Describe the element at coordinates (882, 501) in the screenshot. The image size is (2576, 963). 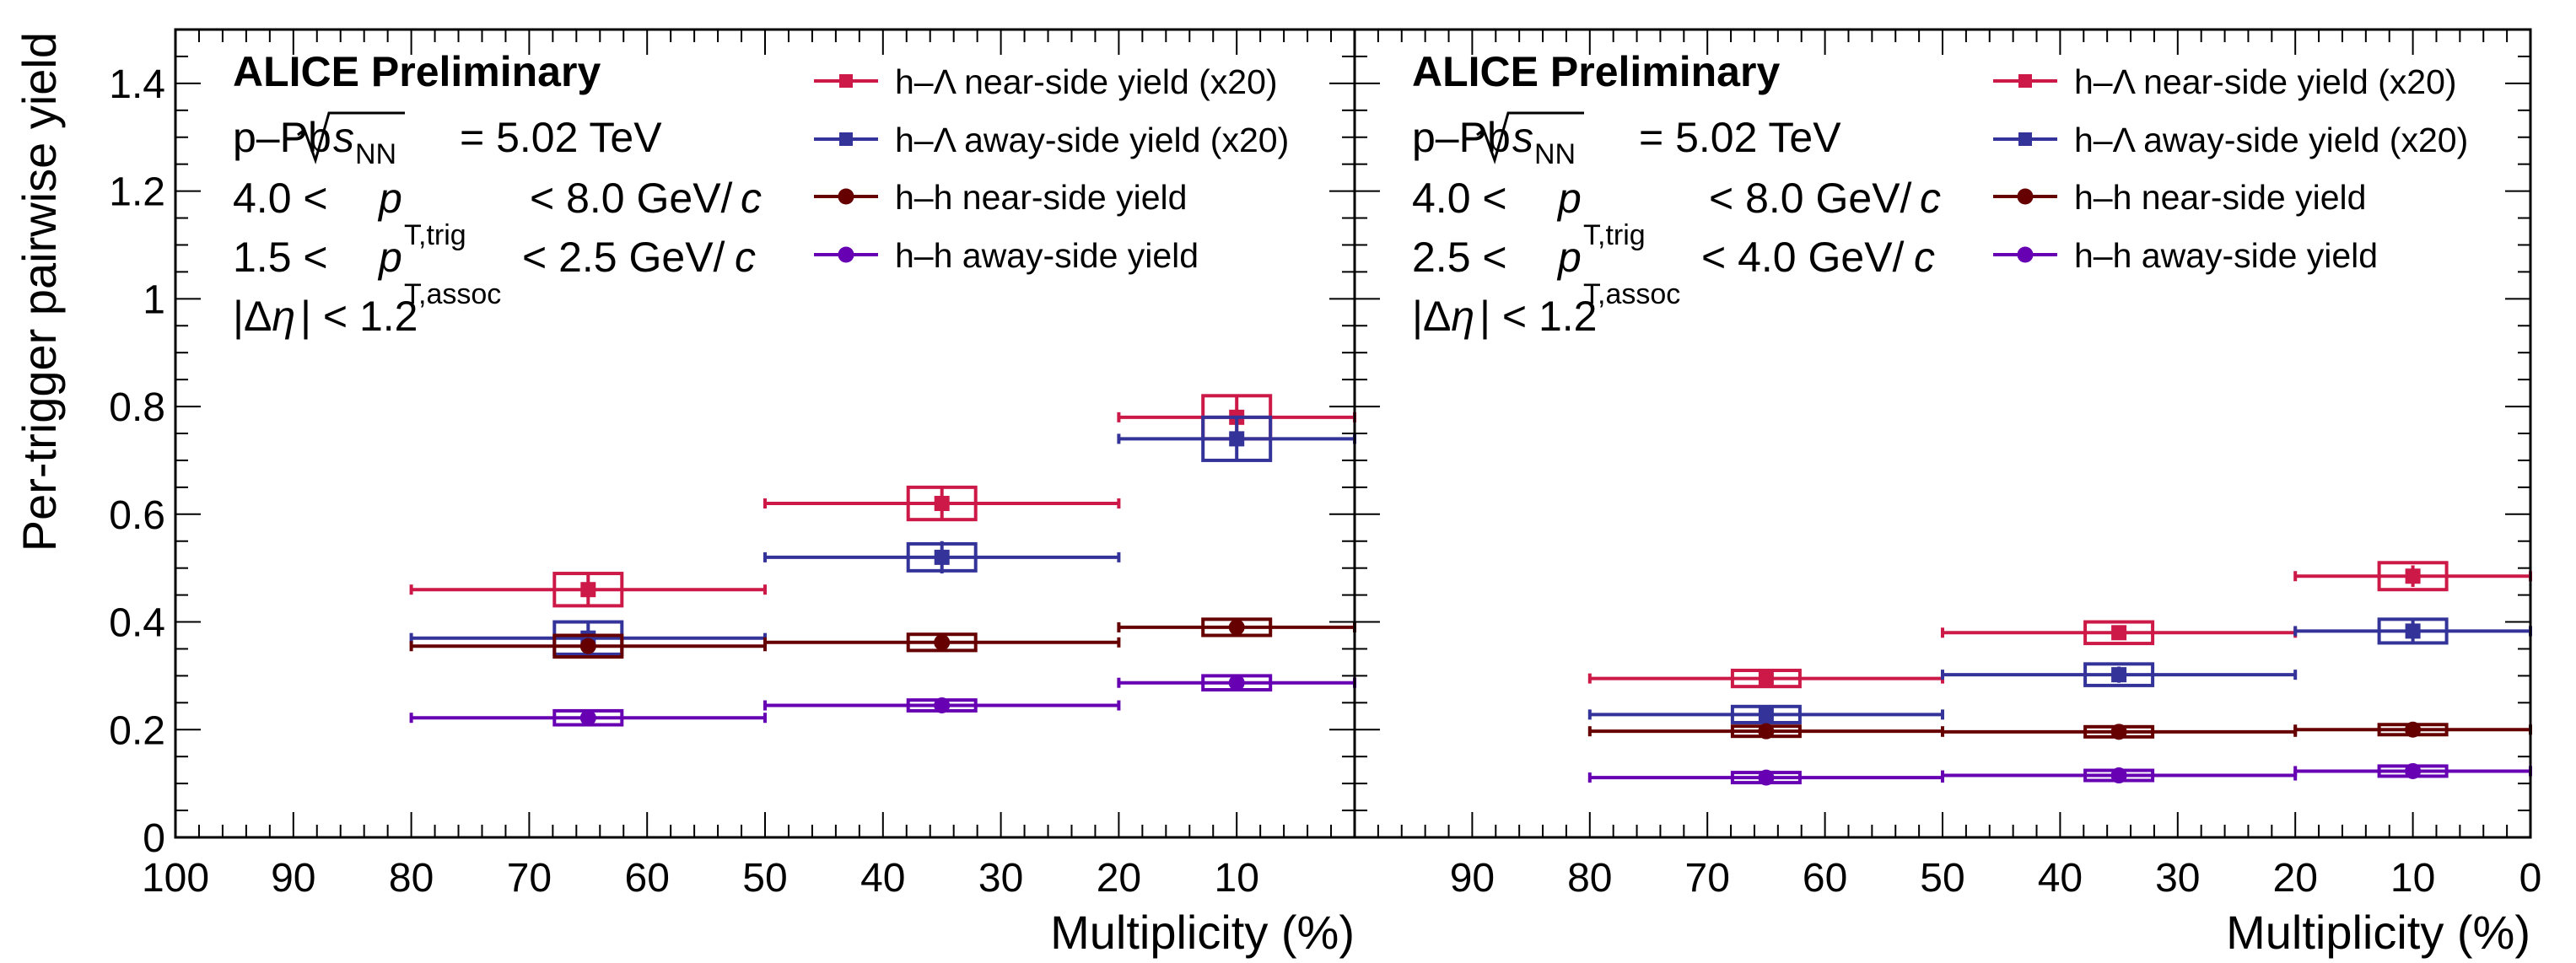
I see `series-h-lambda-near` at that location.